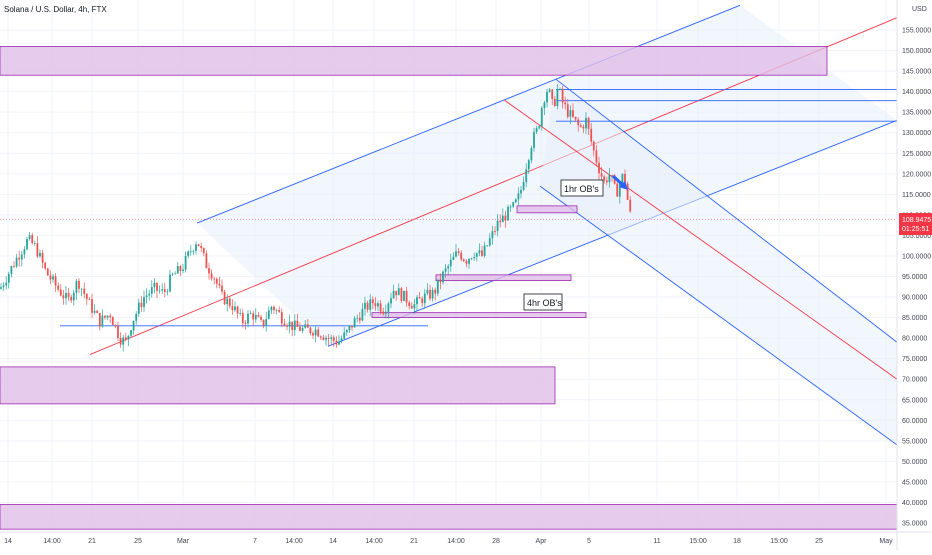  Describe the element at coordinates (542, 541) in the screenshot. I see `x-tick-label: Apr` at that location.